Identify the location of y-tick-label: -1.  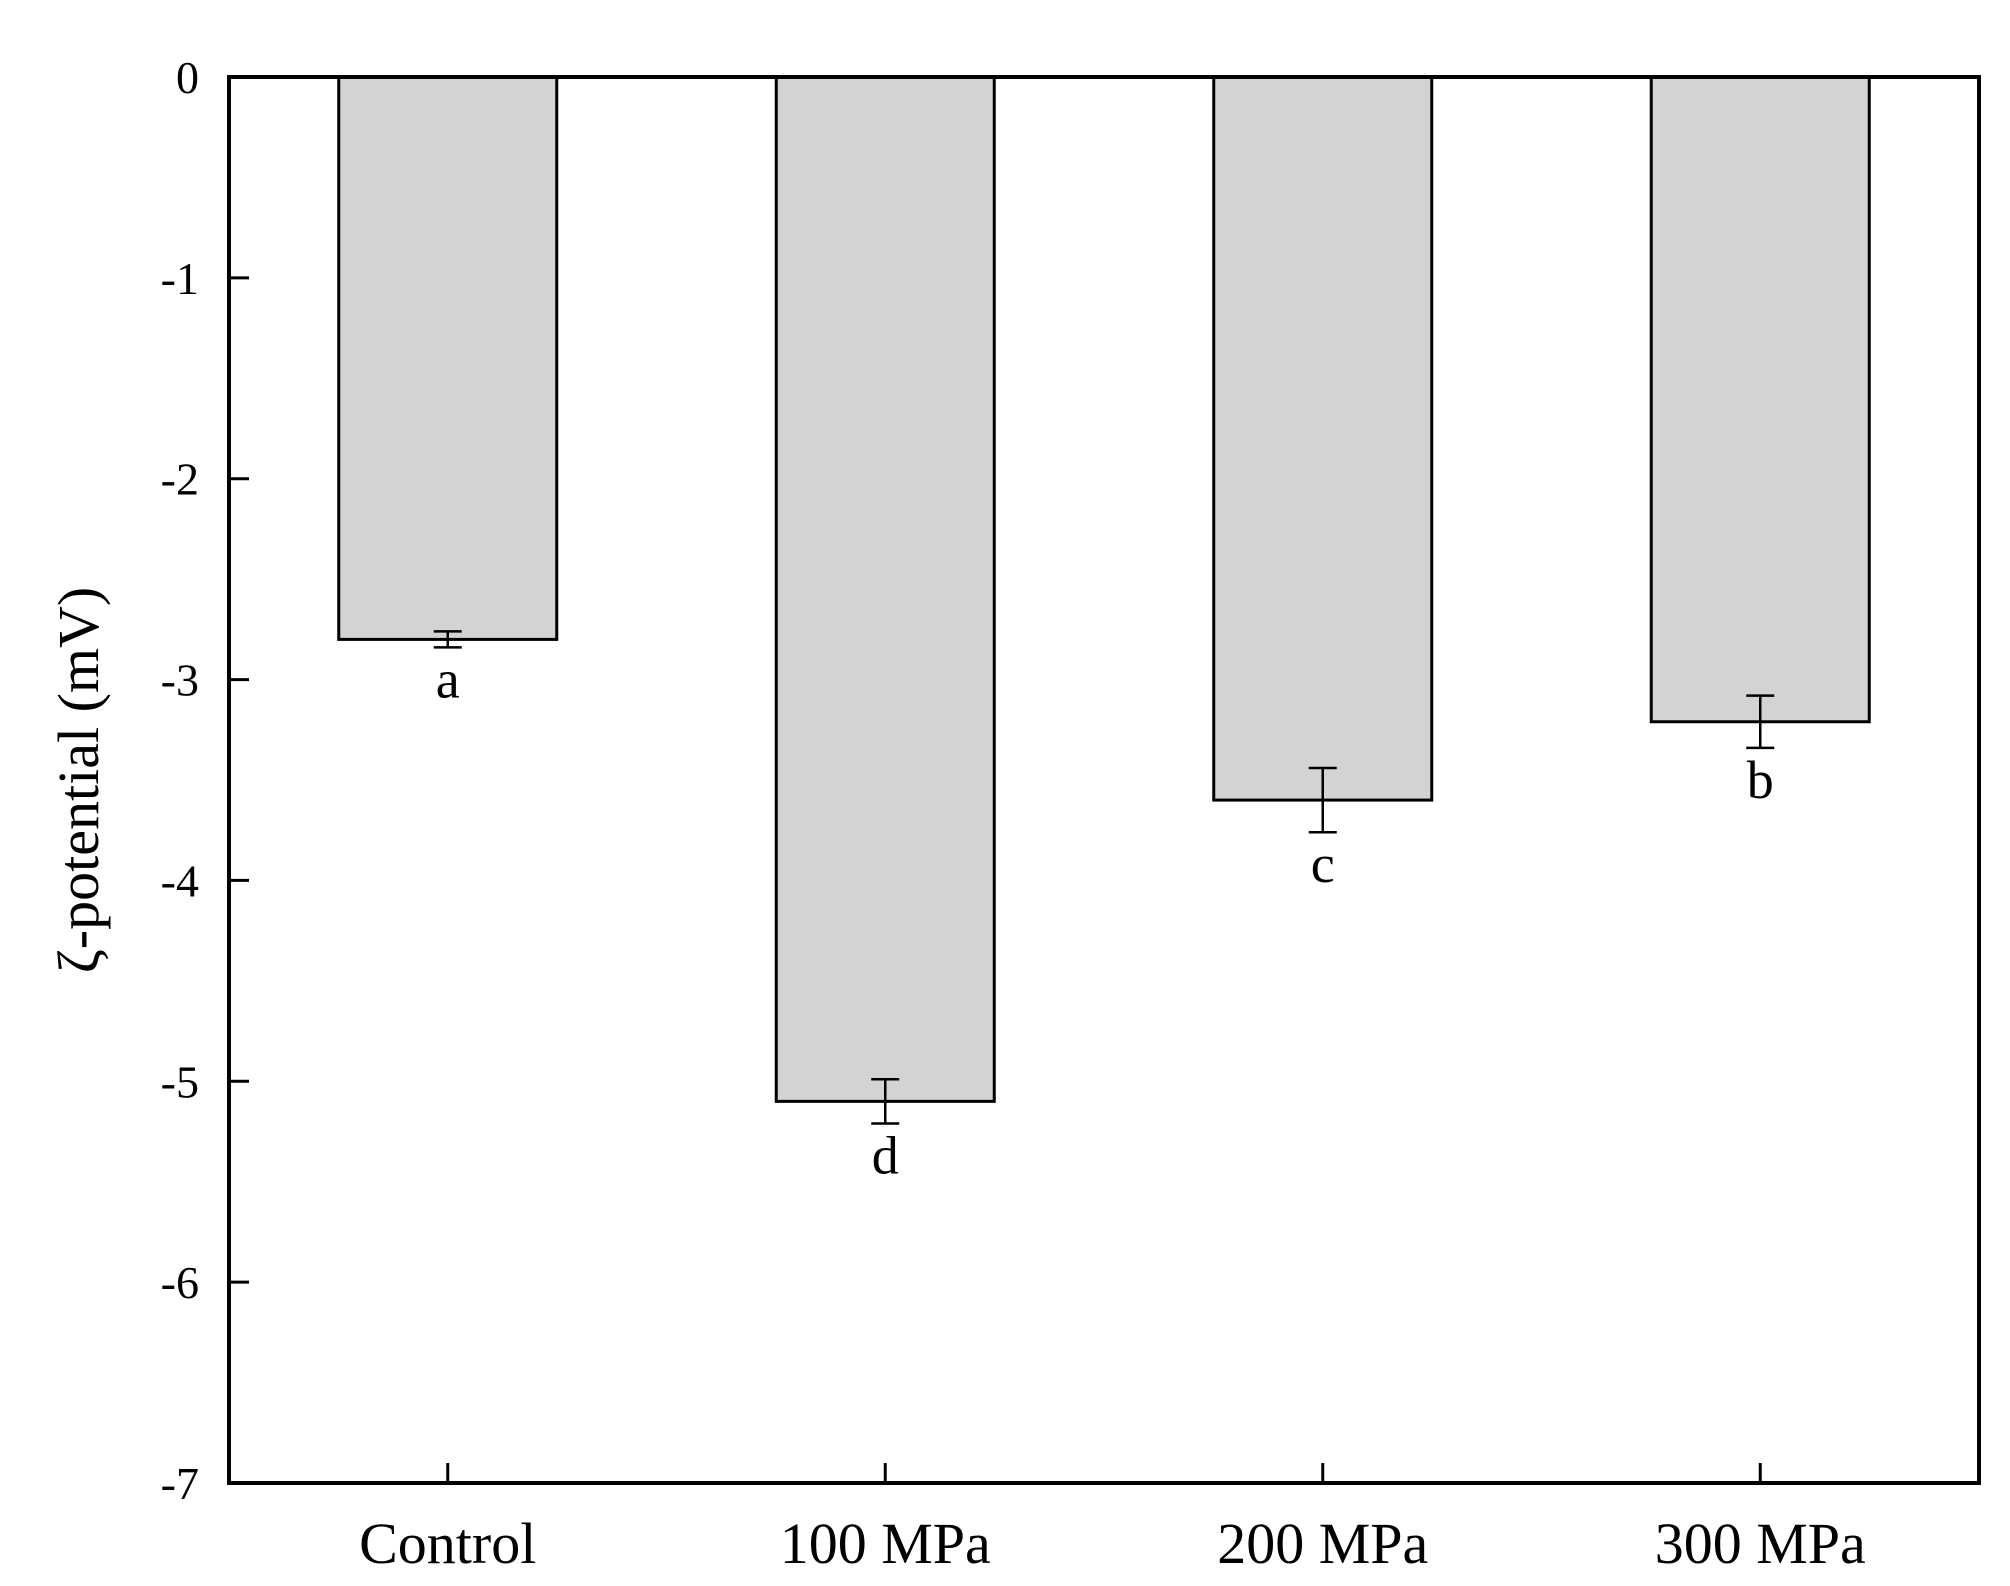
(180, 278).